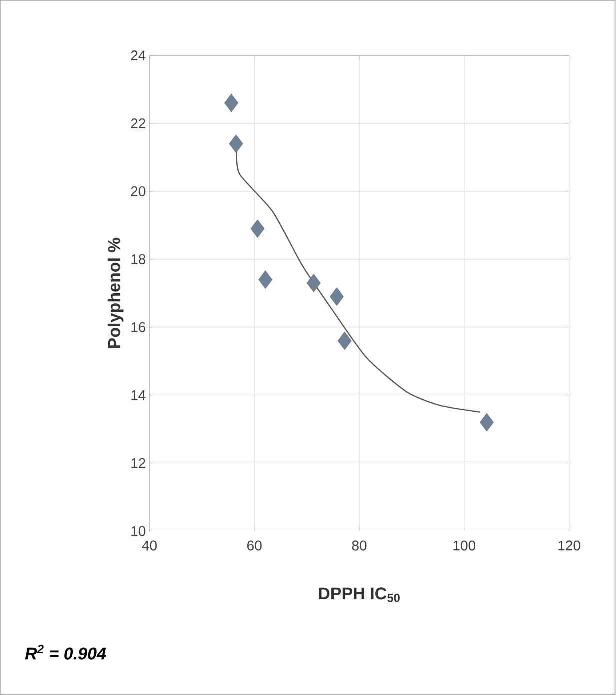  What do you see at coordinates (65, 652) in the screenshot?
I see `text: R$^{2}$ = 0.904` at bounding box center [65, 652].